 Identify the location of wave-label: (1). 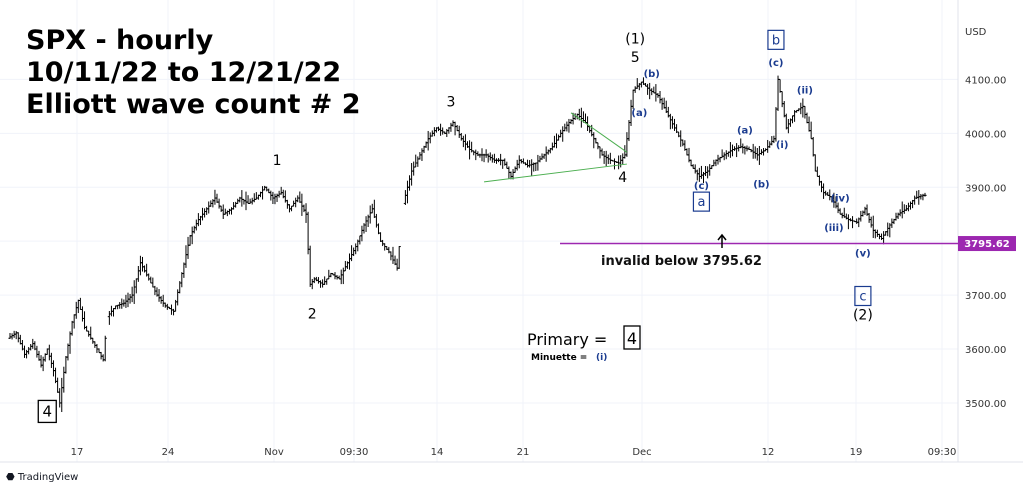
(635, 39).